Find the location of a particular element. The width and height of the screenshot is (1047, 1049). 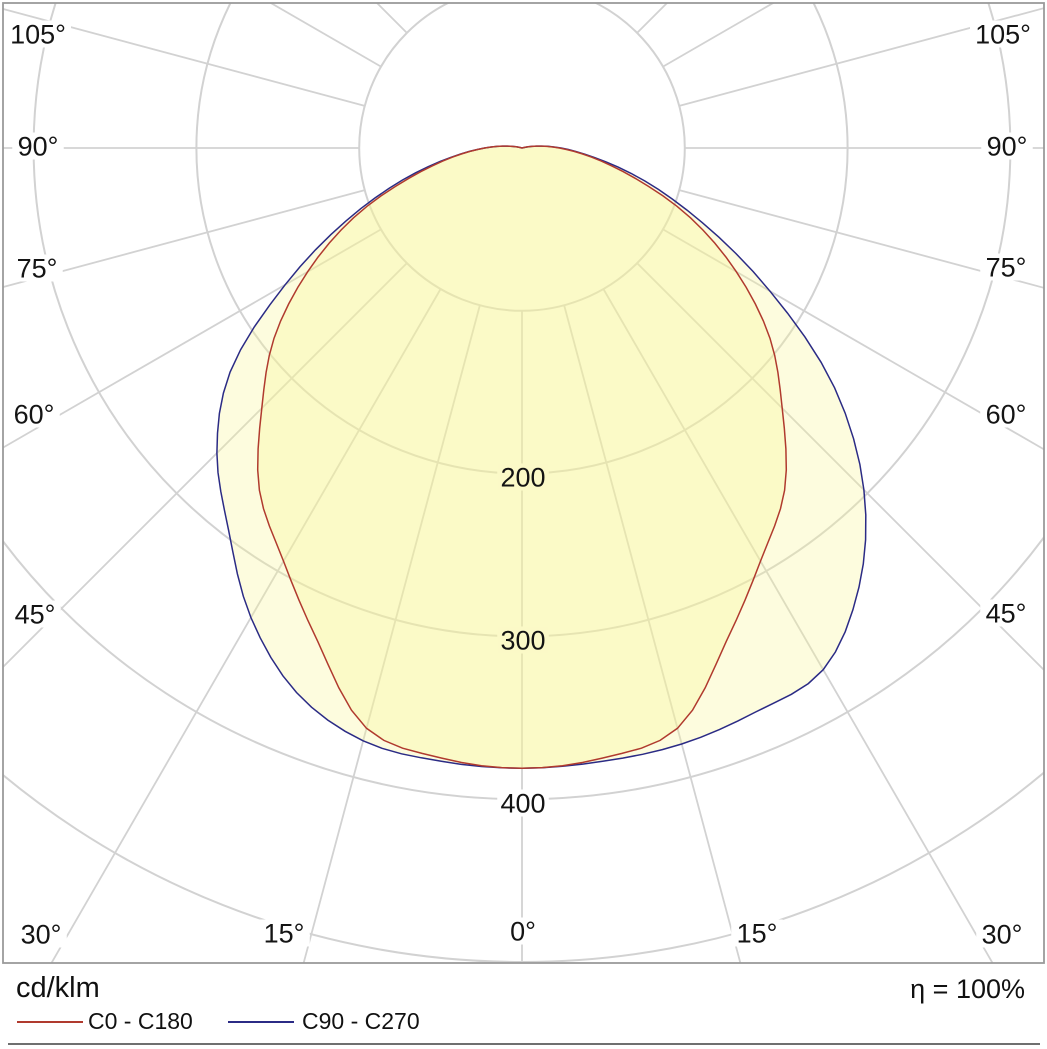

angle-label-right-105-bg is located at coordinates (1003, 34).